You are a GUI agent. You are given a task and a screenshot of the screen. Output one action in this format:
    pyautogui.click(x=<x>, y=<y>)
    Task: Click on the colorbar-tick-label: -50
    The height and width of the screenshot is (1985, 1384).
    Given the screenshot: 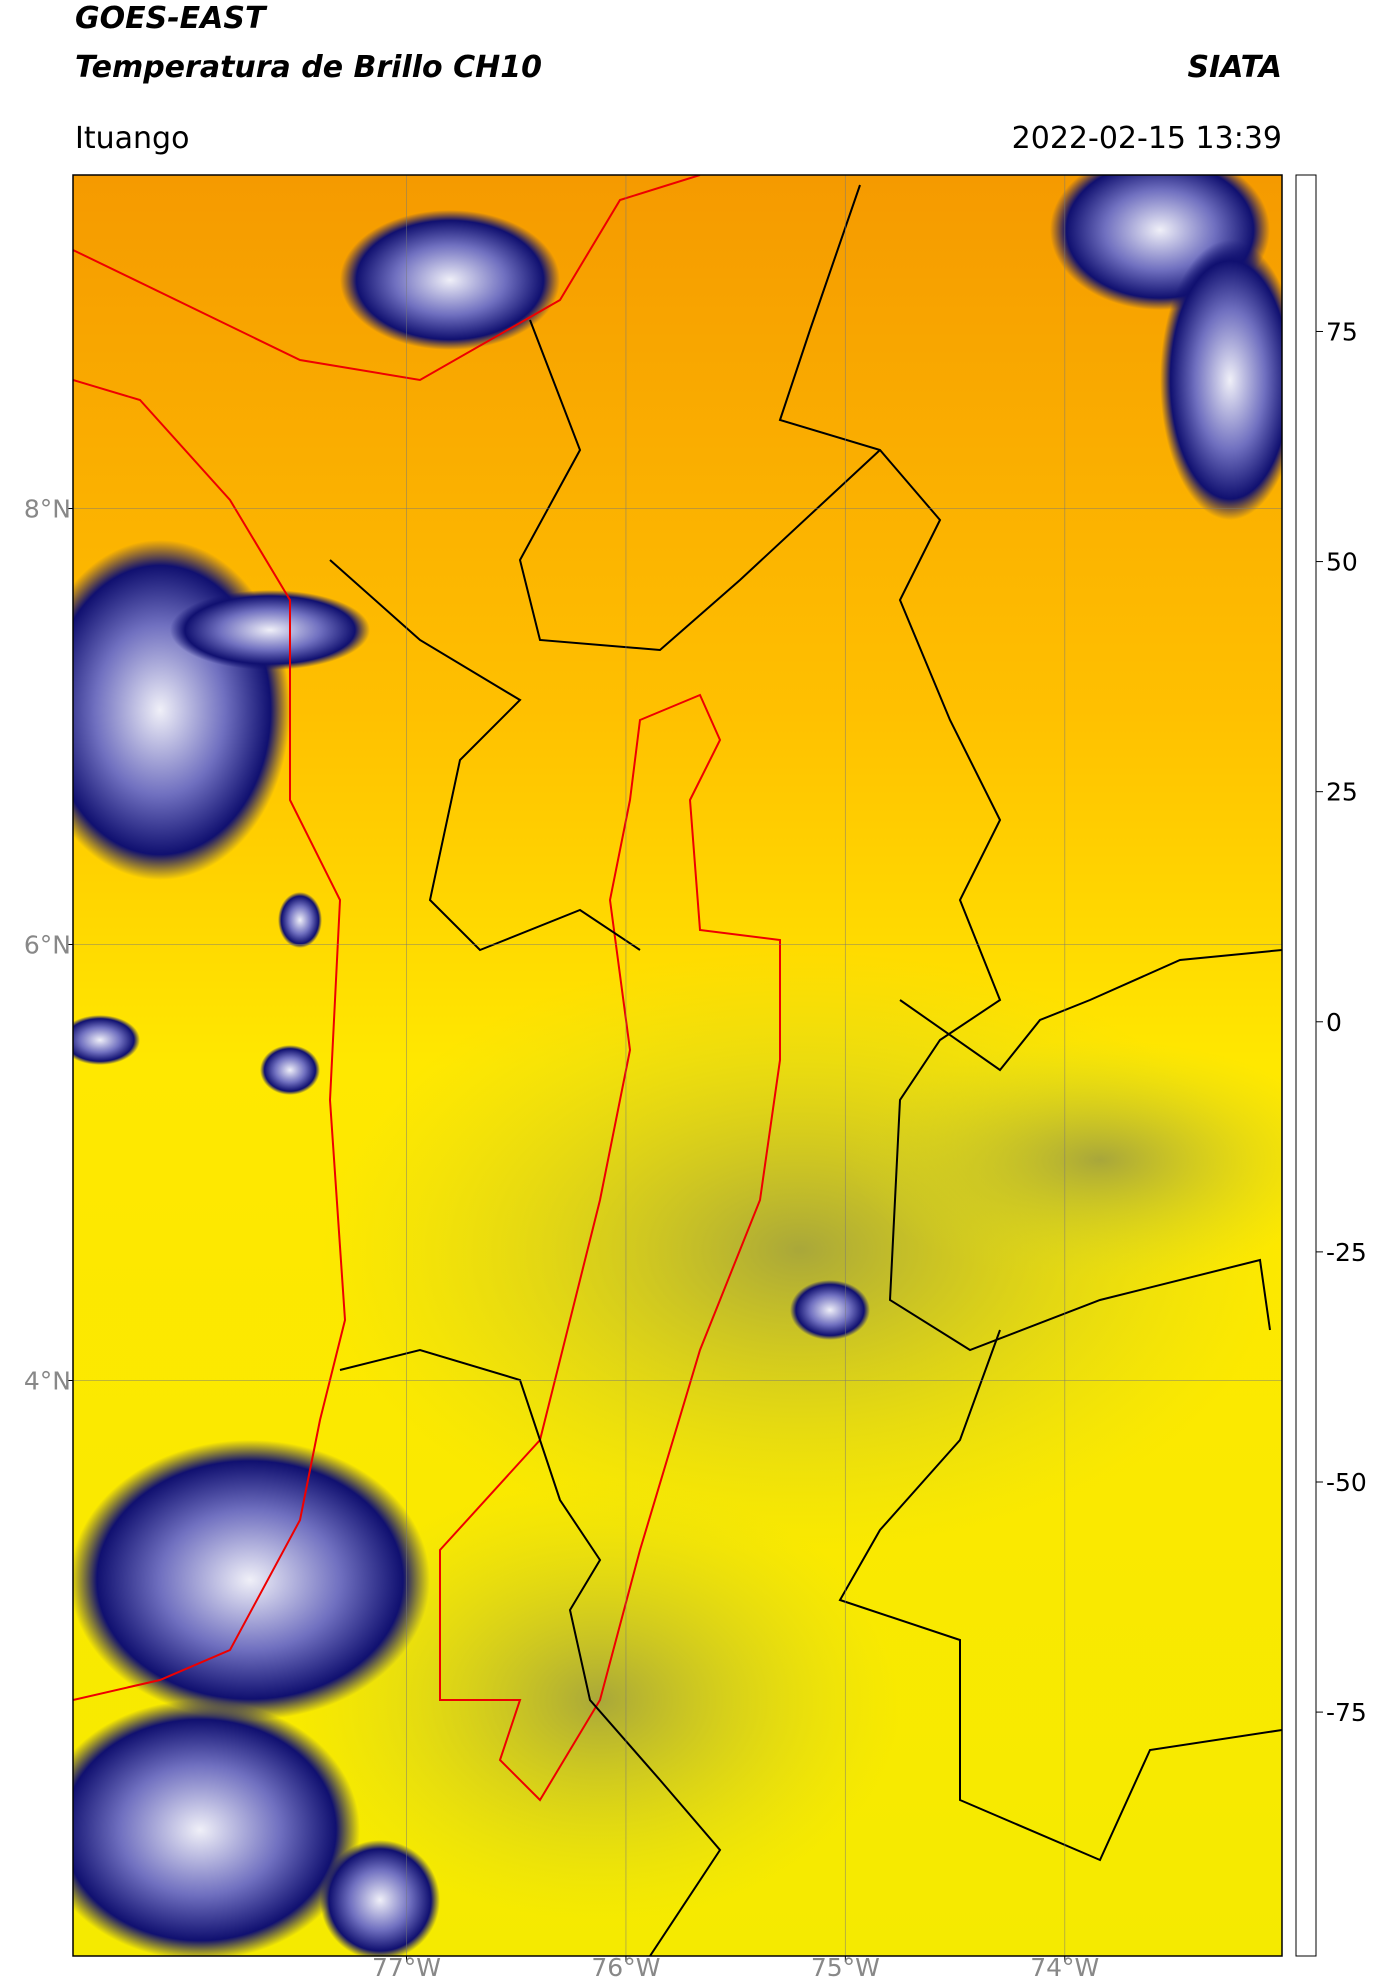 What is the action you would take?
    pyautogui.click(x=1346, y=1482)
    